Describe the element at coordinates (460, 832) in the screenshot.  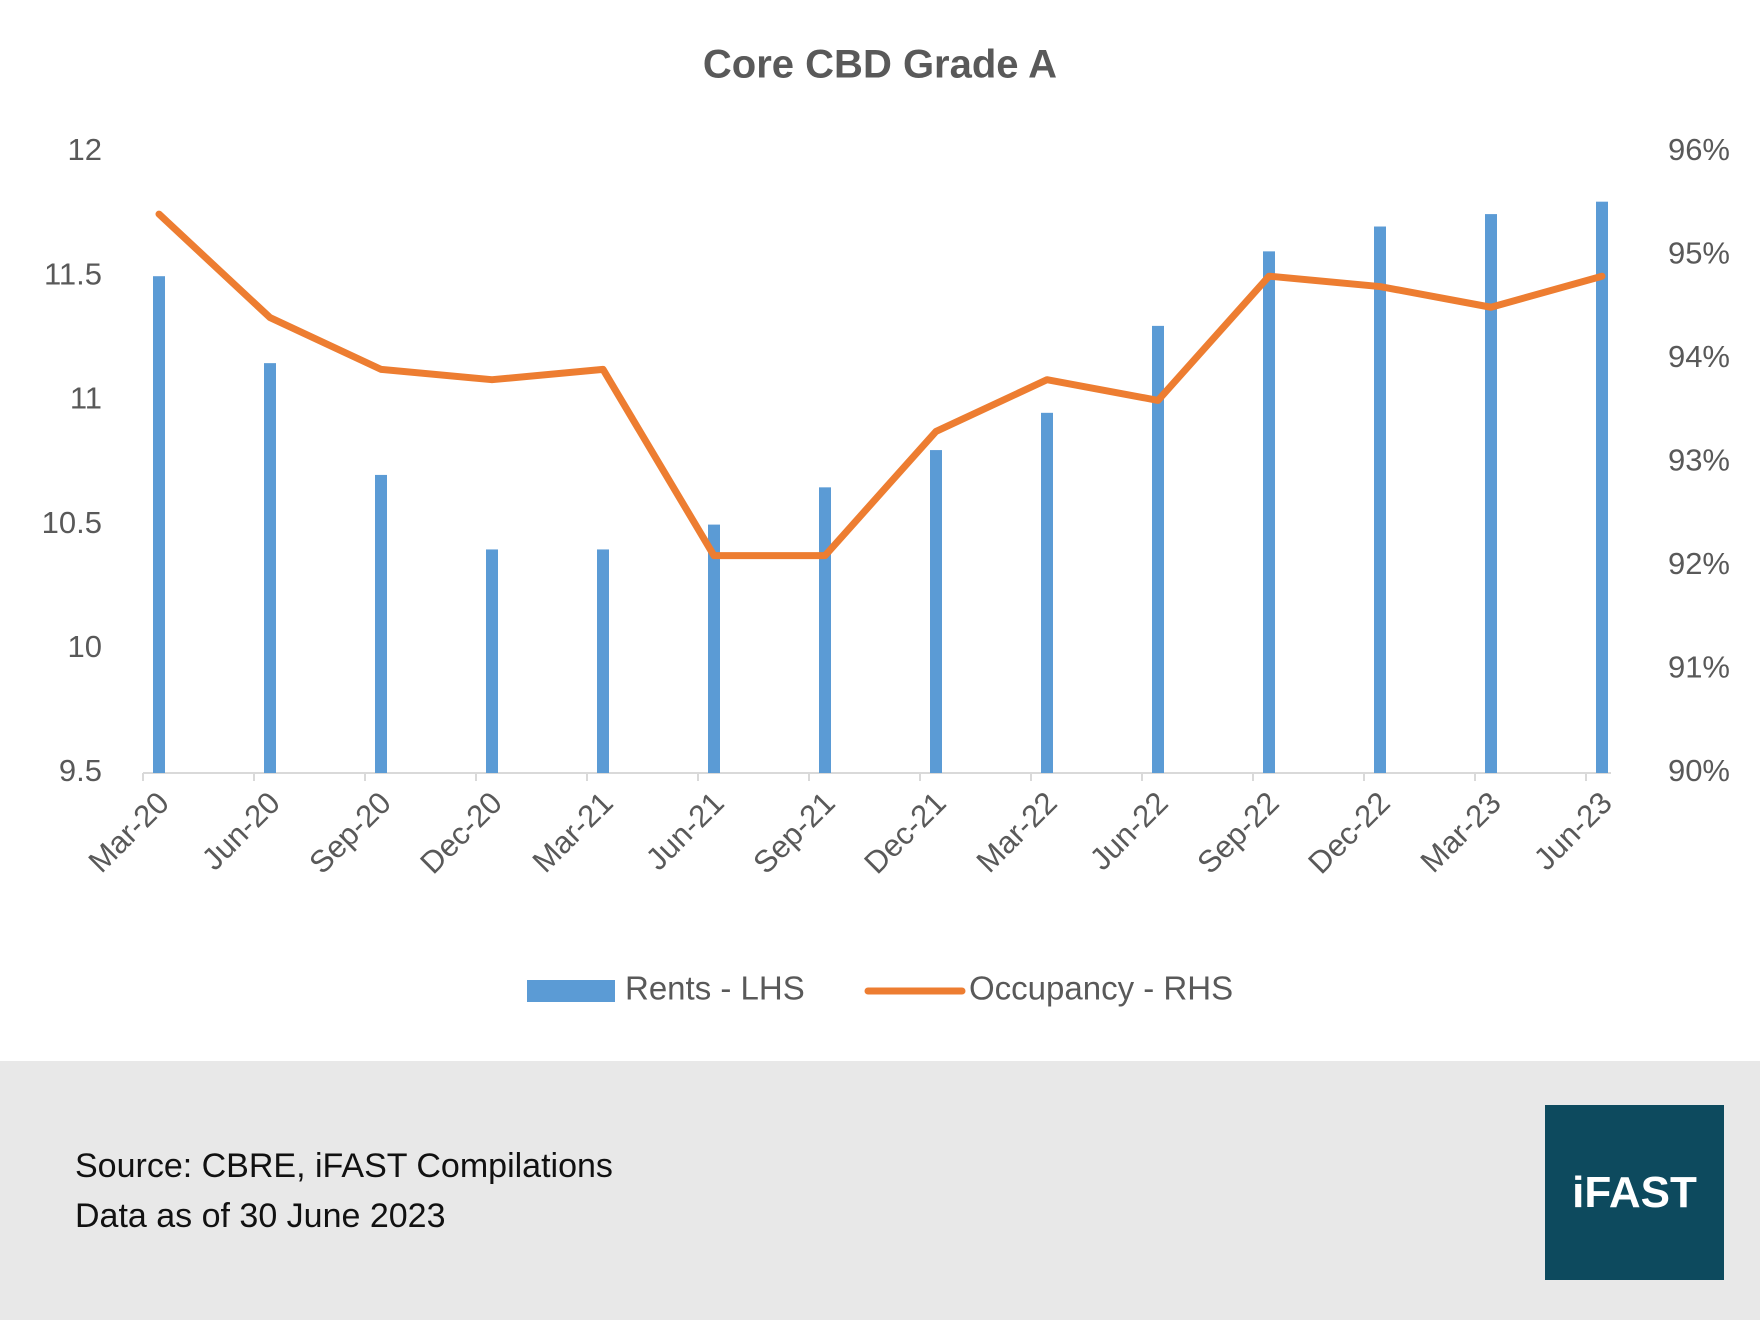
I see `x-tick-label: Dec-20` at that location.